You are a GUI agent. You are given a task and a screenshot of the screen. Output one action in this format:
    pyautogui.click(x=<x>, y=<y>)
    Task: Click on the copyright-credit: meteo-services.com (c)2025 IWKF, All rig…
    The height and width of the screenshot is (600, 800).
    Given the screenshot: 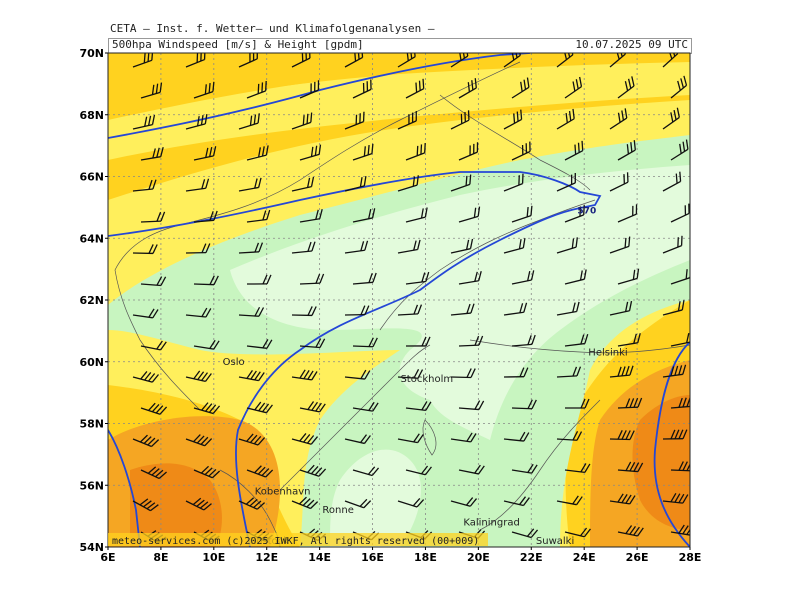 What is the action you would take?
    pyautogui.click(x=295, y=541)
    